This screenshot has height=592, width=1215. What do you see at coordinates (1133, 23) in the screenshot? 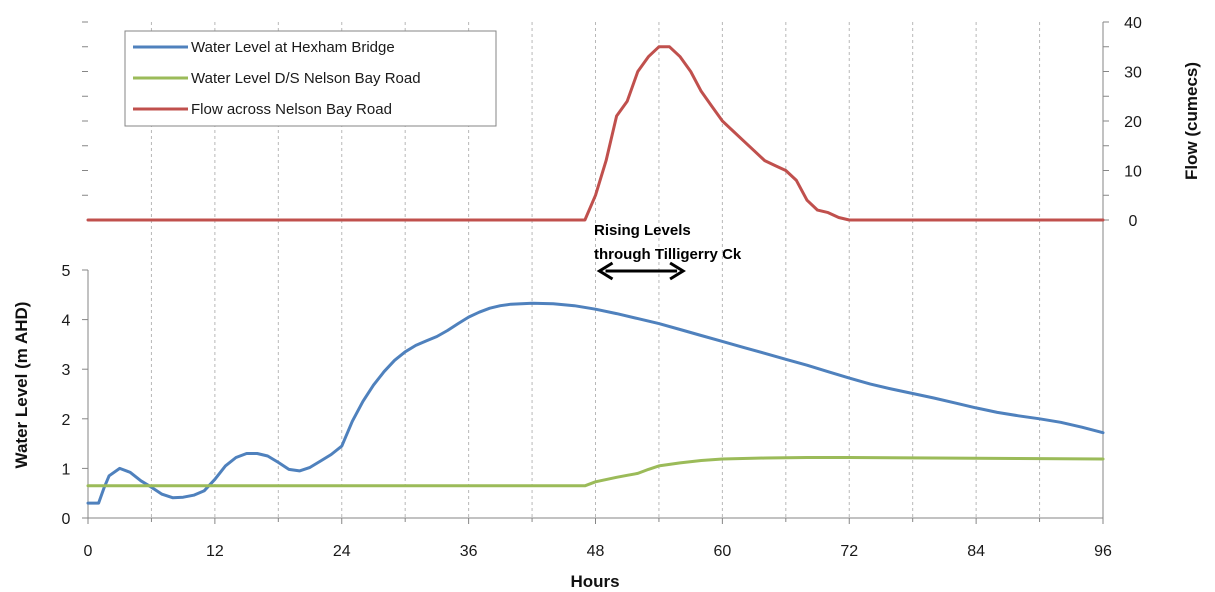
I see `right-tick-label: 40` at bounding box center [1133, 23].